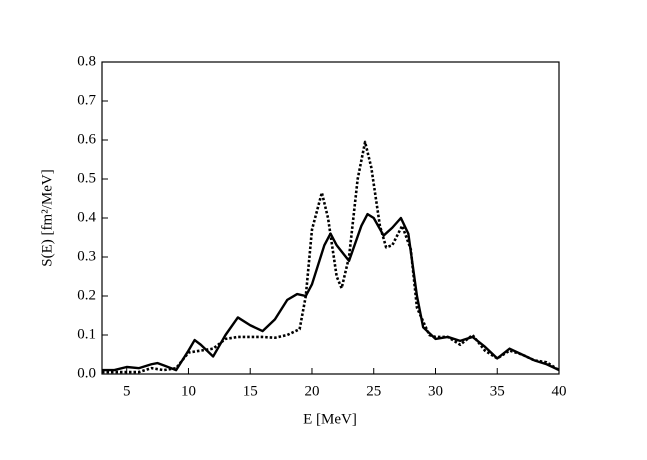 The height and width of the screenshot is (460, 647). I want to click on x-axis-label: E [MeV], so click(330, 419).